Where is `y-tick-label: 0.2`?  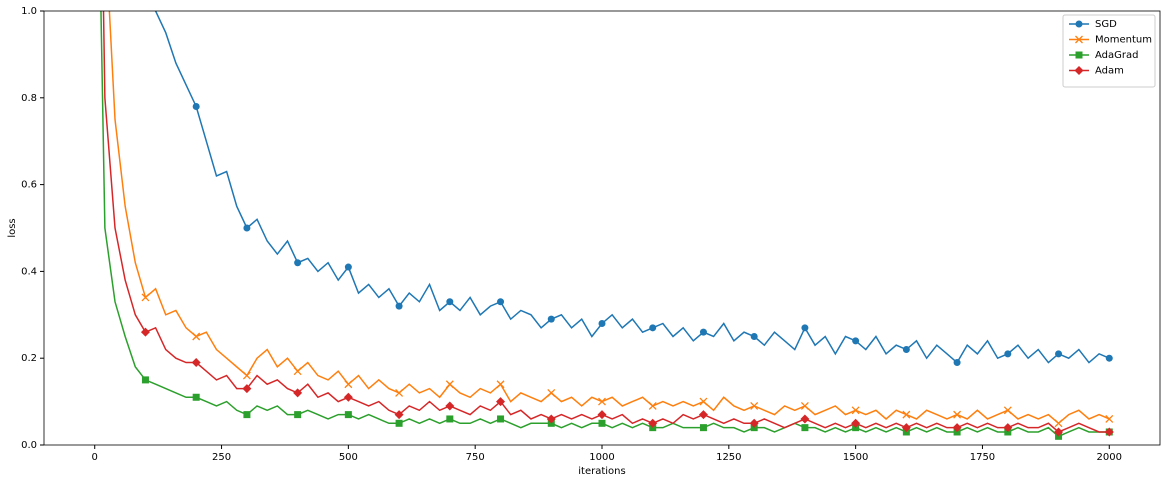 y-tick-label: 0.2 is located at coordinates (29, 358).